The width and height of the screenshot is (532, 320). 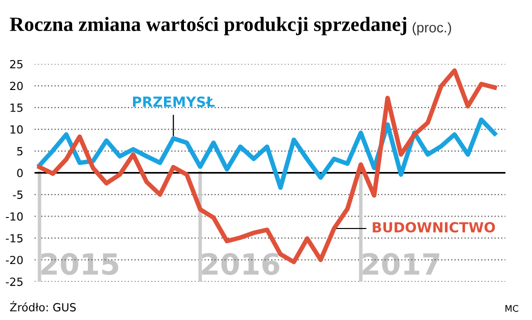 I want to click on series-label: BUDOWNICTWO, so click(x=433, y=227).